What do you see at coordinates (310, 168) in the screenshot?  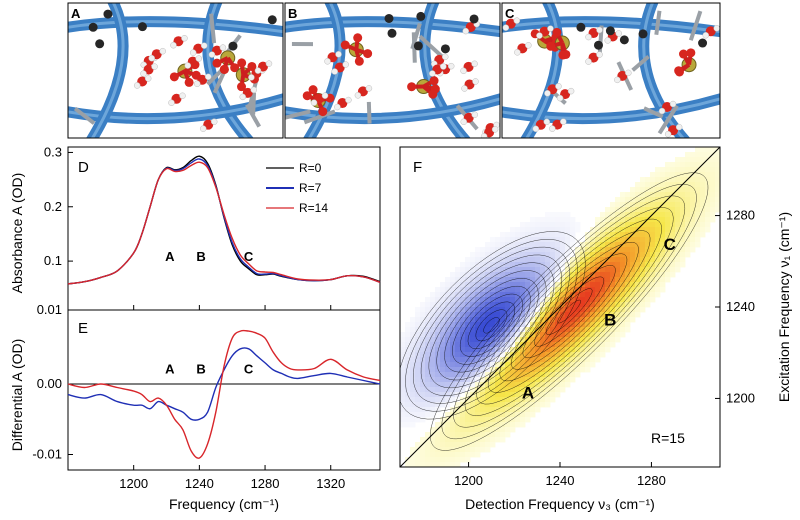 I see `legend-label-r0: R=0` at bounding box center [310, 168].